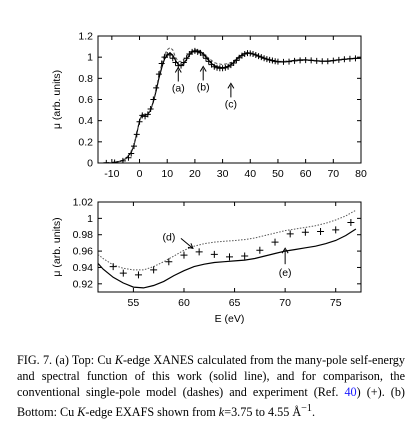  Describe the element at coordinates (83, 252) in the screenshot. I see `y-tick-label: 0.96` at that location.